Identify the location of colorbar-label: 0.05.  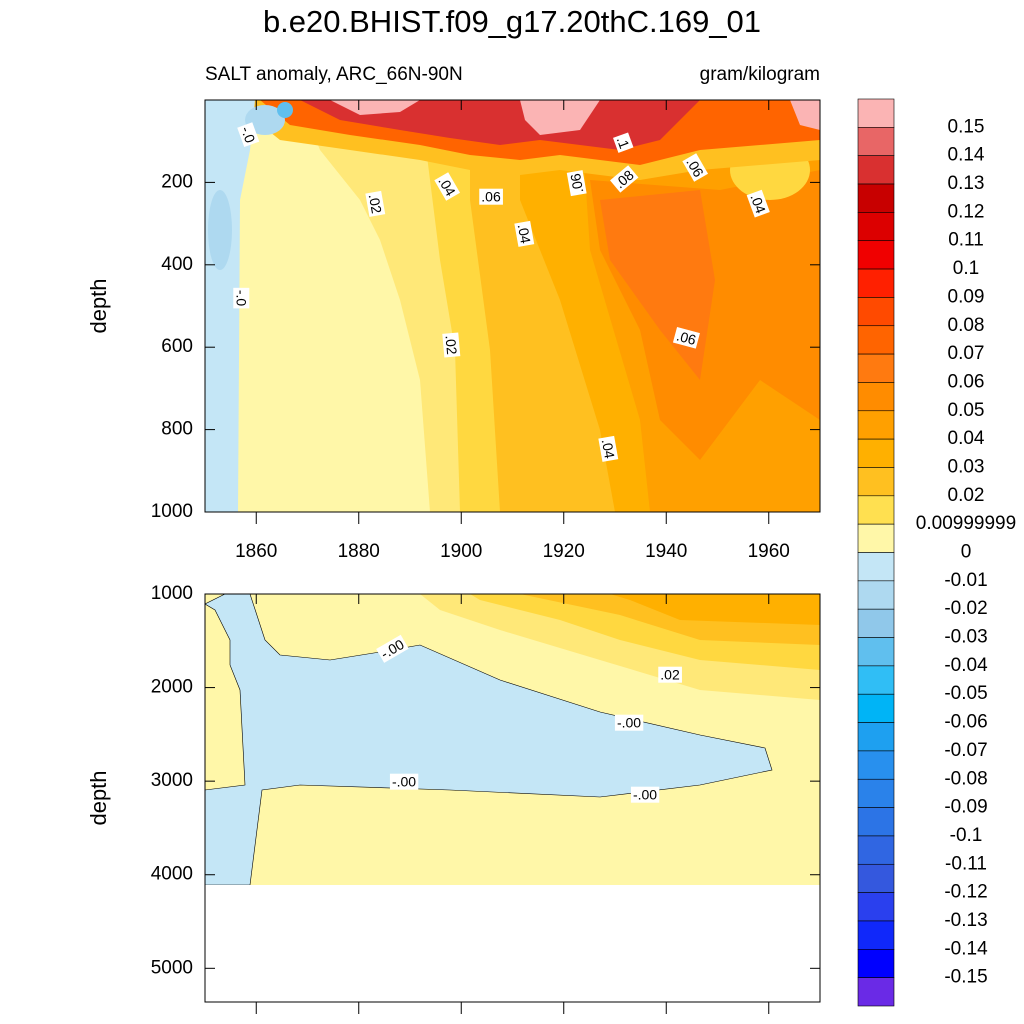
(966, 410).